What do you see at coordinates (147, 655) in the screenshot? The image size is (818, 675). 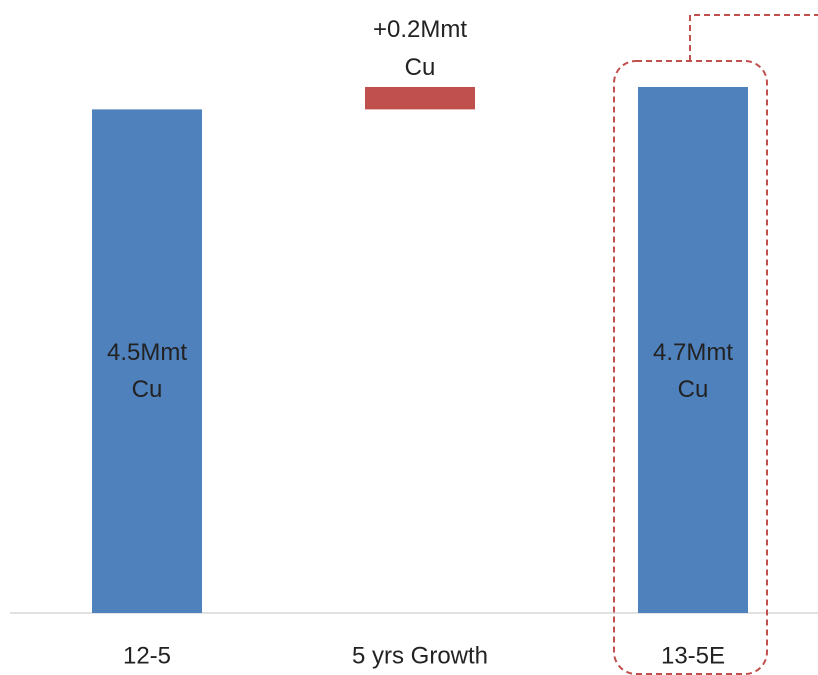 I see `x-tick-label: 12-5` at bounding box center [147, 655].